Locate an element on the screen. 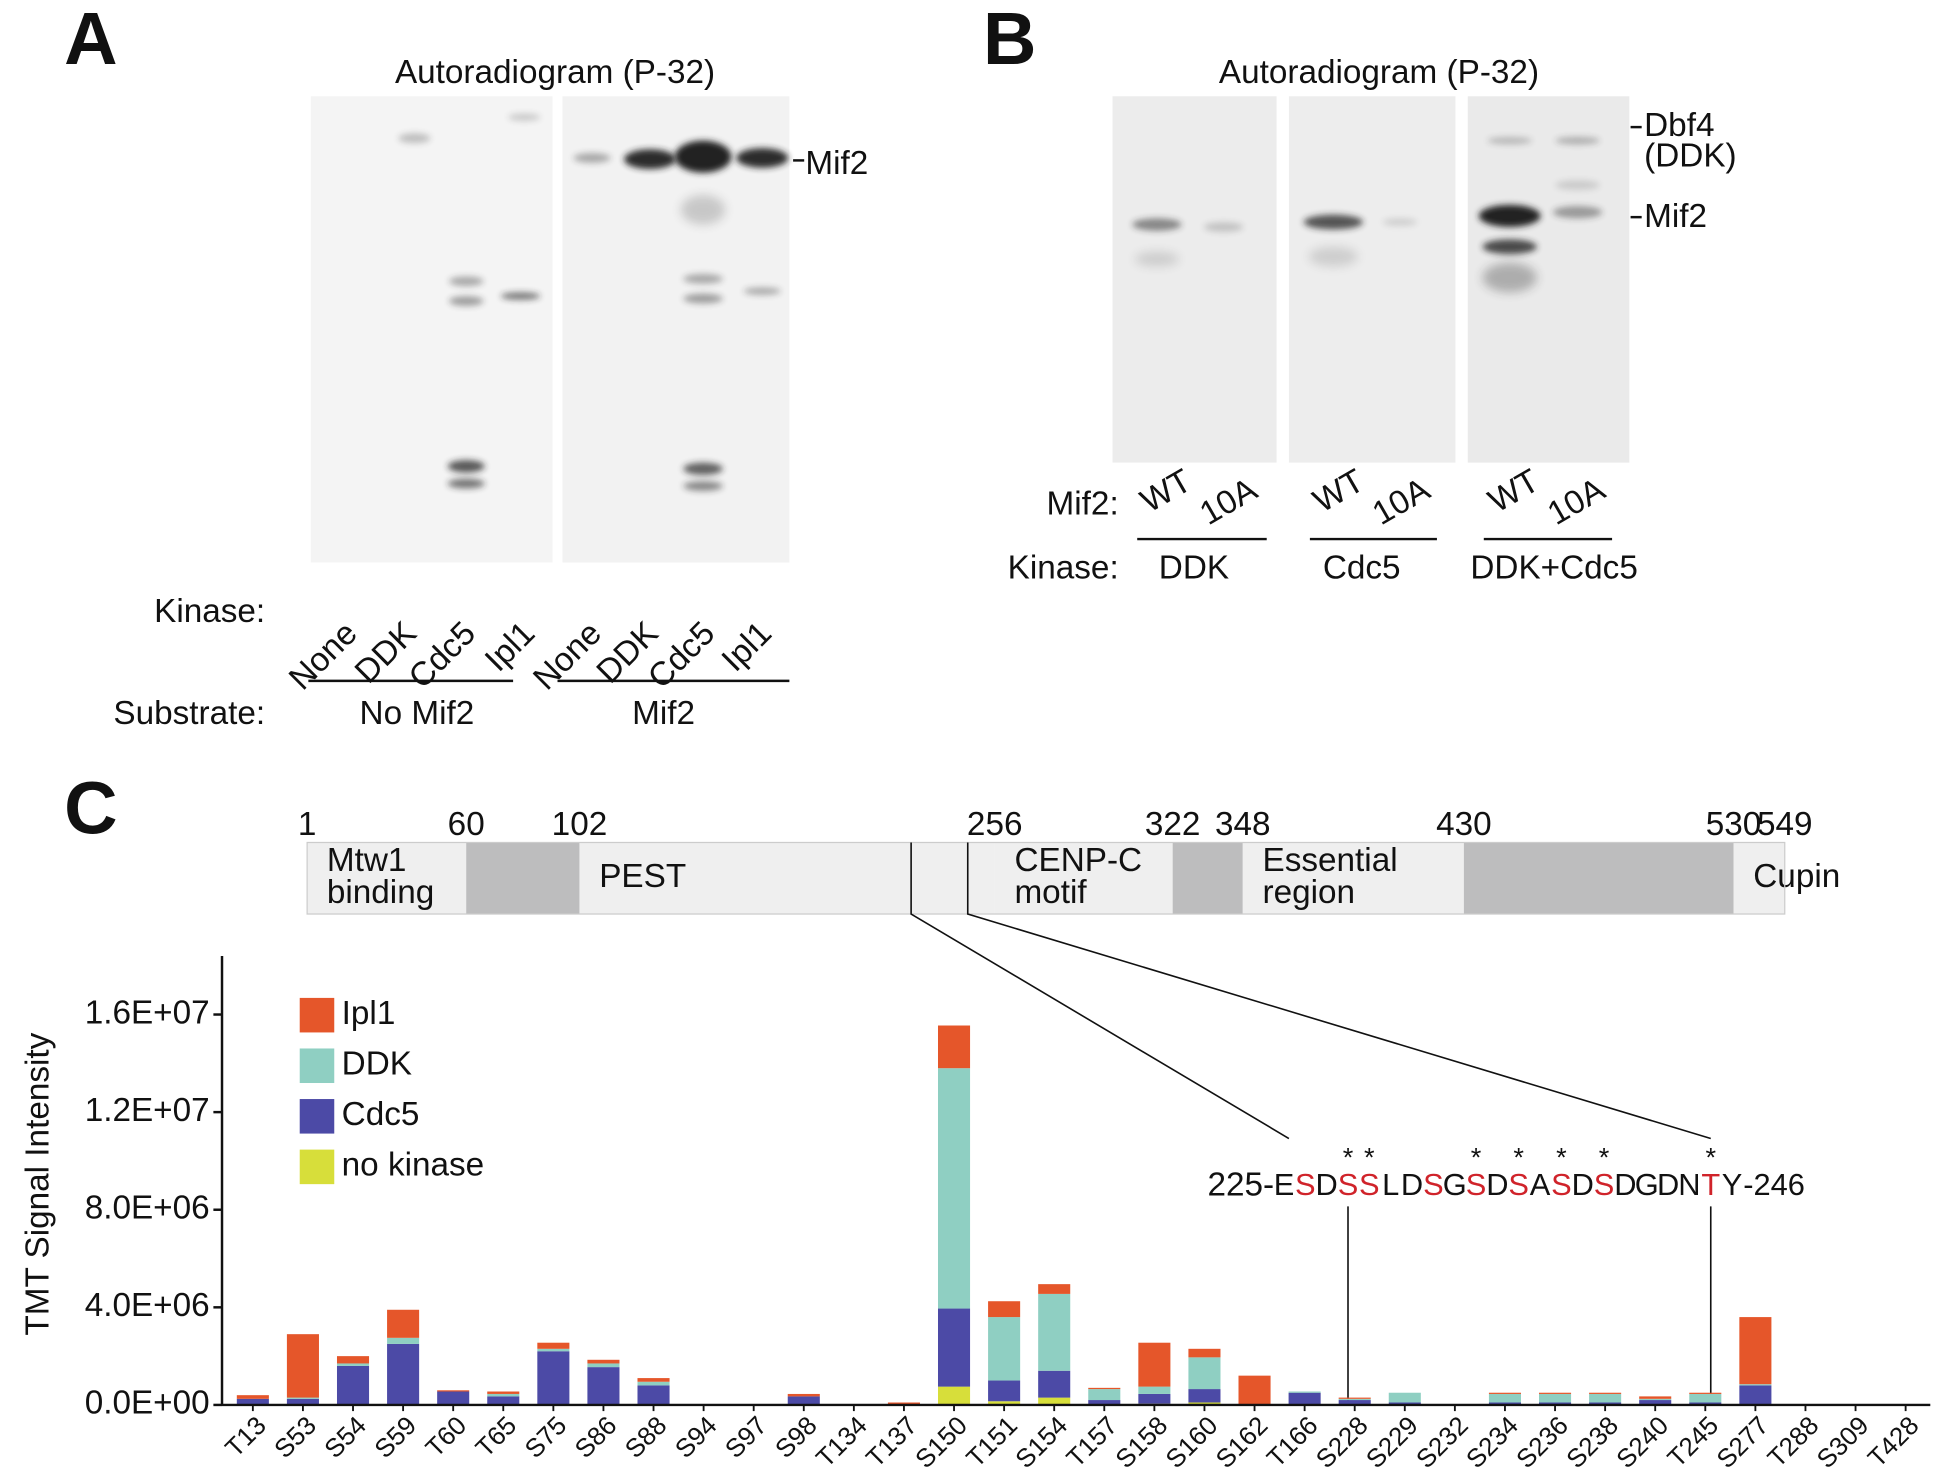 The width and height of the screenshot is (1934, 1479). gel-bands is located at coordinates (1367, 214).